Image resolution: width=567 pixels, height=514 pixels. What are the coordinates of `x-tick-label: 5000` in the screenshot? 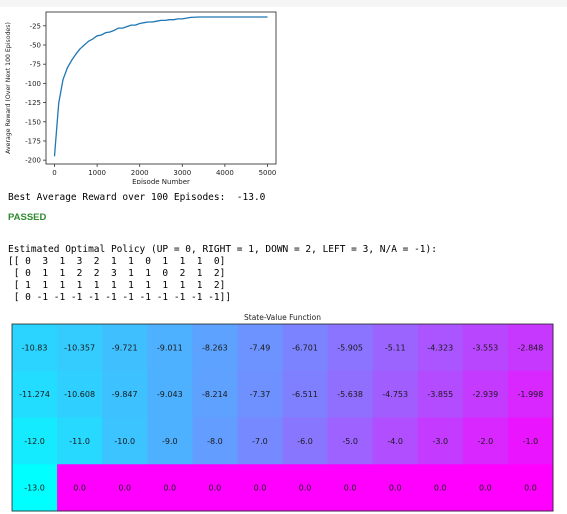 It's located at (268, 173).